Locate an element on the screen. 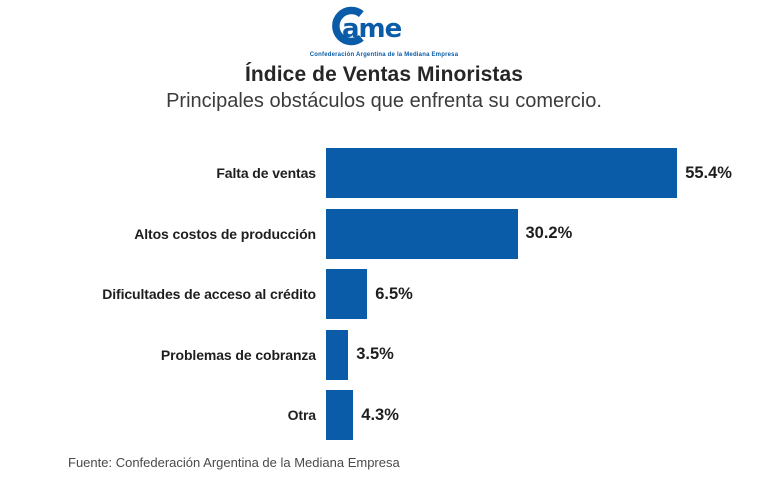 The width and height of the screenshot is (768, 496). bar-value-label: 3.5% is located at coordinates (375, 354).